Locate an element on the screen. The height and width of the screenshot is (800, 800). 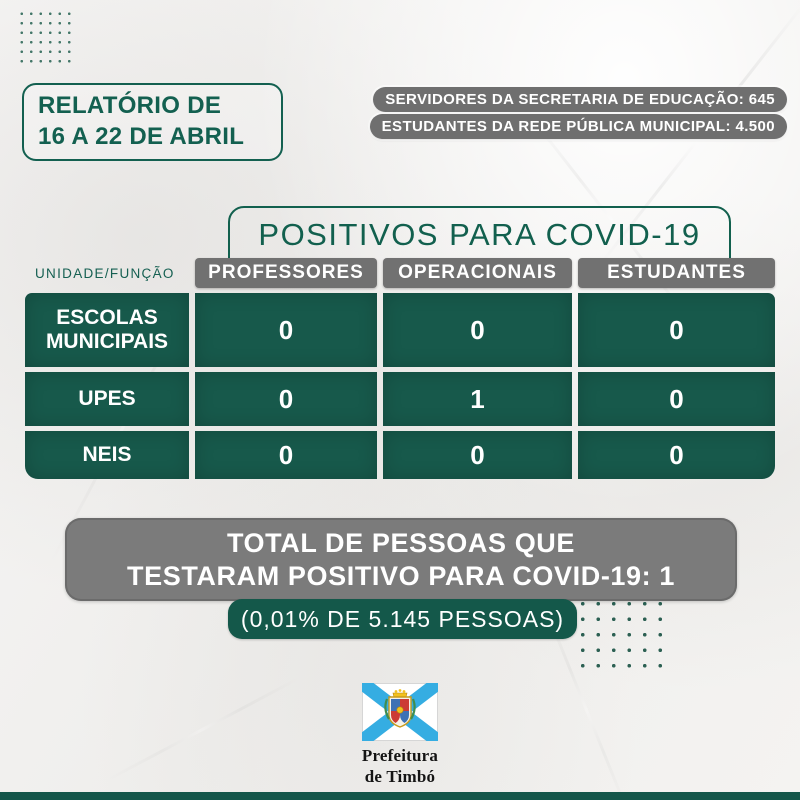
report-period-line1: RELATÓRIO DE is located at coordinates (130, 106).